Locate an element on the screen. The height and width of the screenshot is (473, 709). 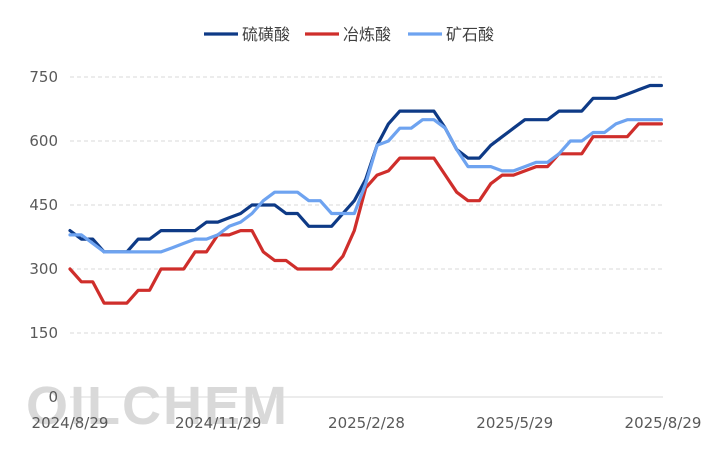
y-tick-label: 750 is located at coordinates (43, 77).